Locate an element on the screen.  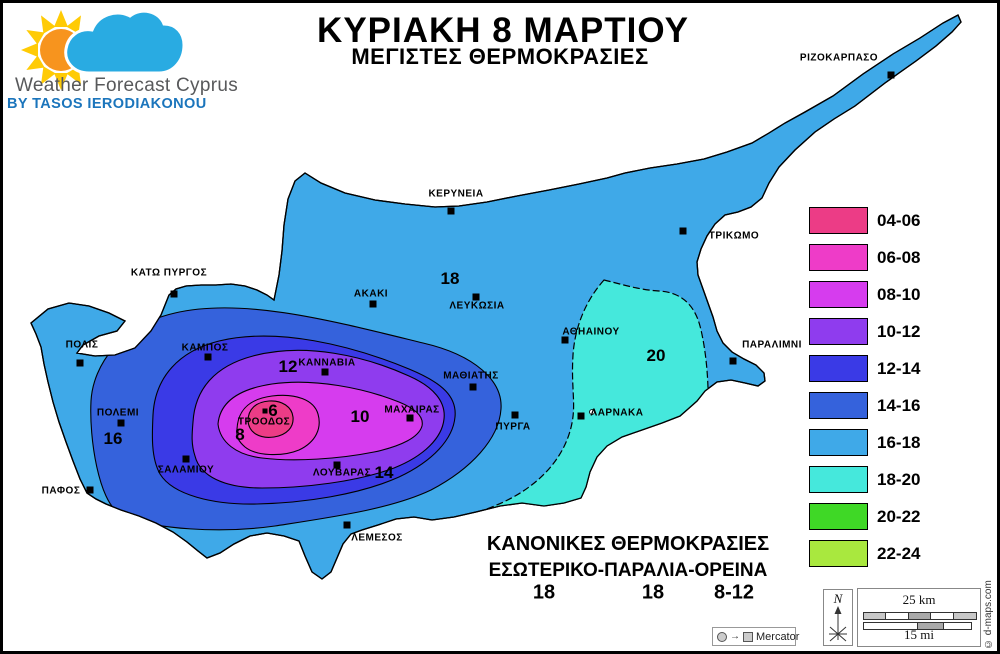
legend-row: 10-12 is located at coordinates (864, 331).